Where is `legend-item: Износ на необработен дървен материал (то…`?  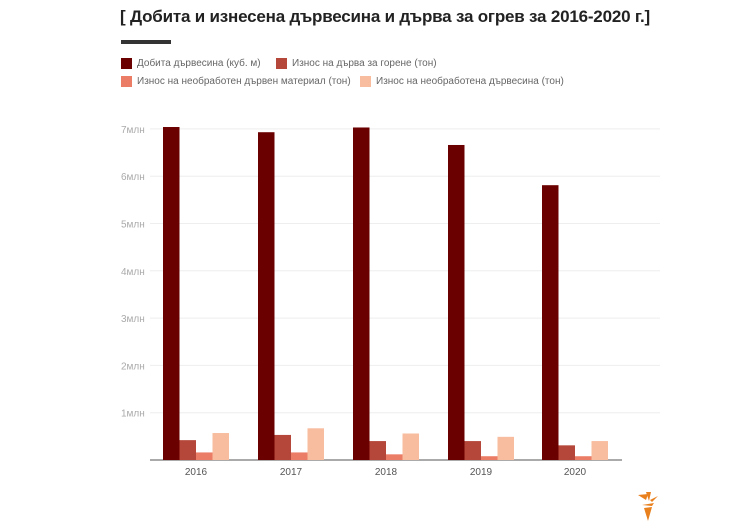
legend-item: Износ на необработен дървен материал (то… is located at coordinates (236, 81).